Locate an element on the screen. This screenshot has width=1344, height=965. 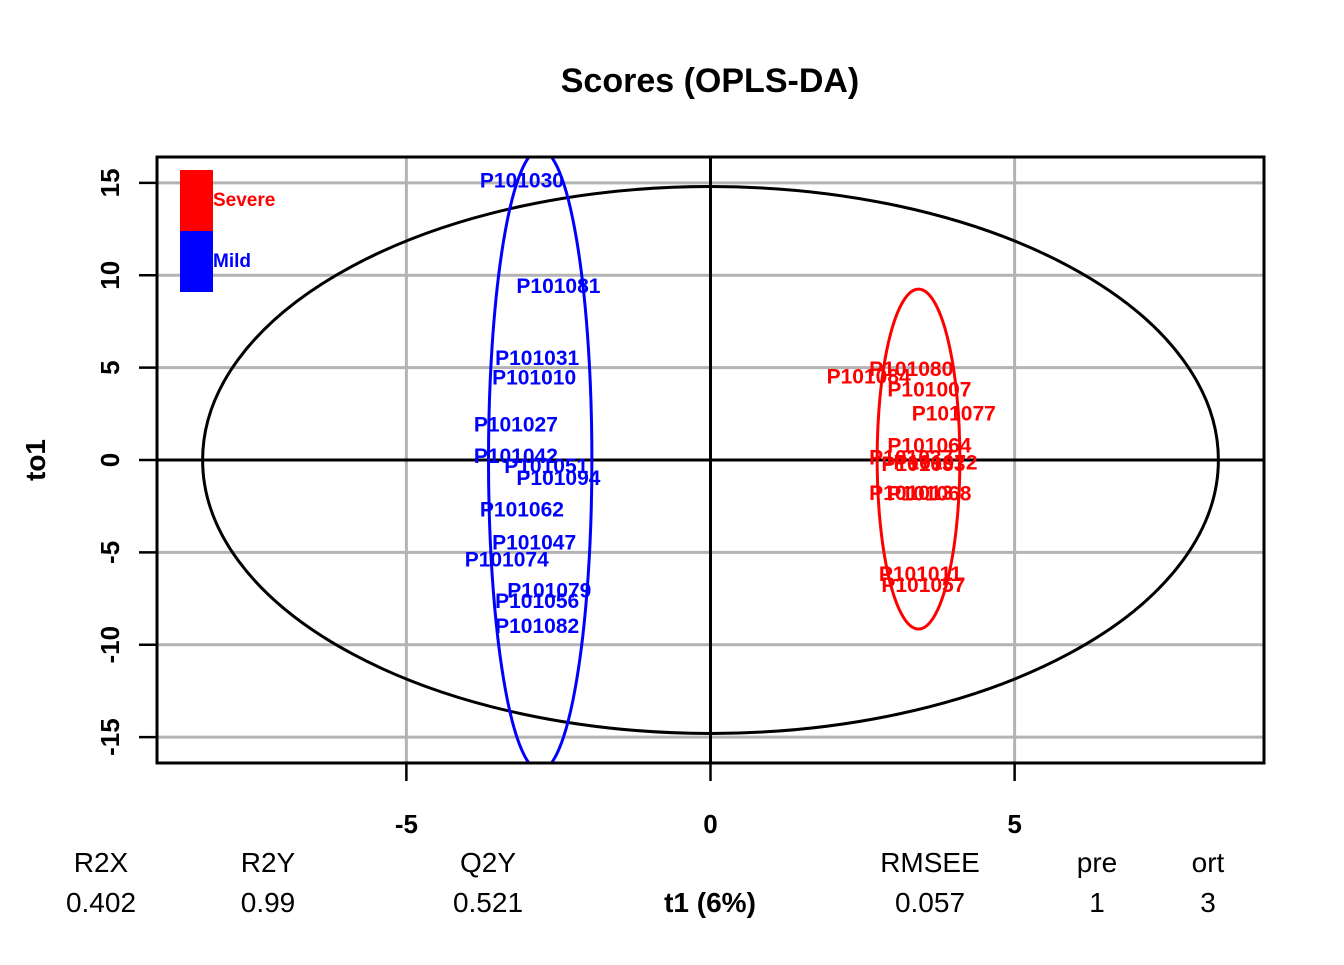
point-label: P101080 is located at coordinates (911, 369).